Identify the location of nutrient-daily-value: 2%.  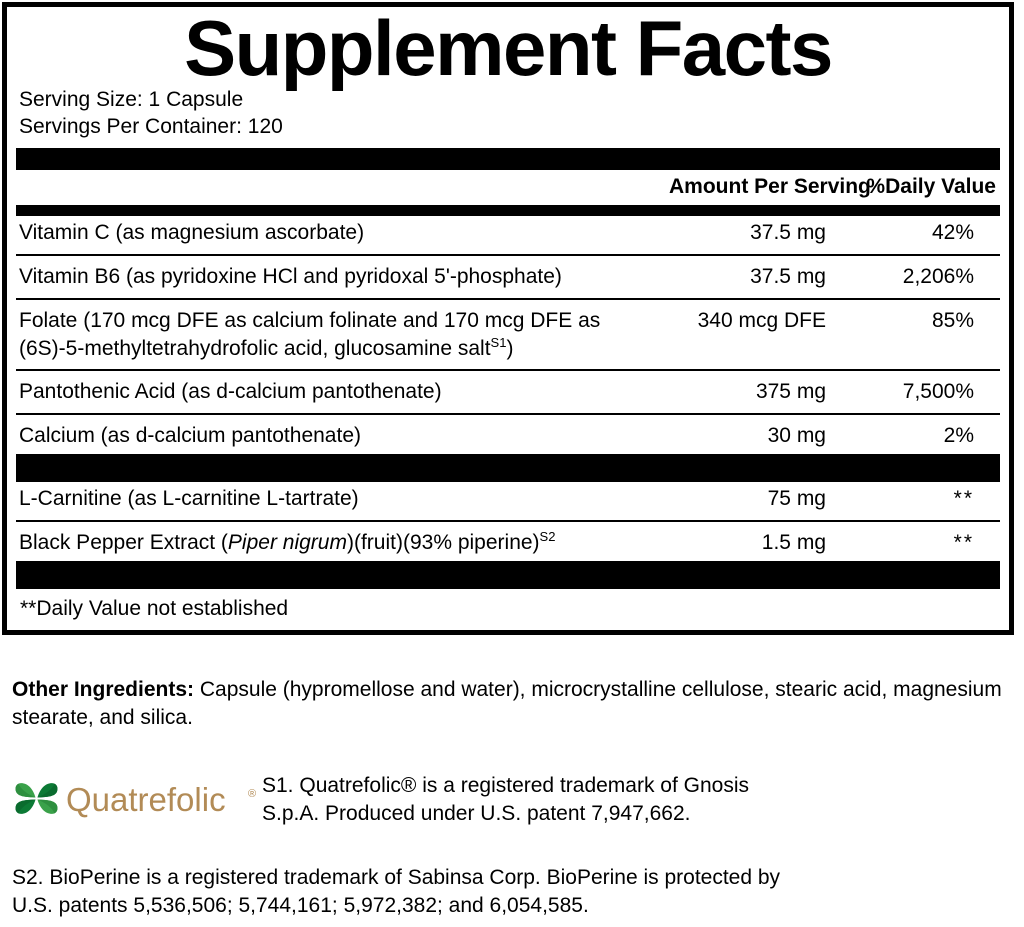
(958, 436).